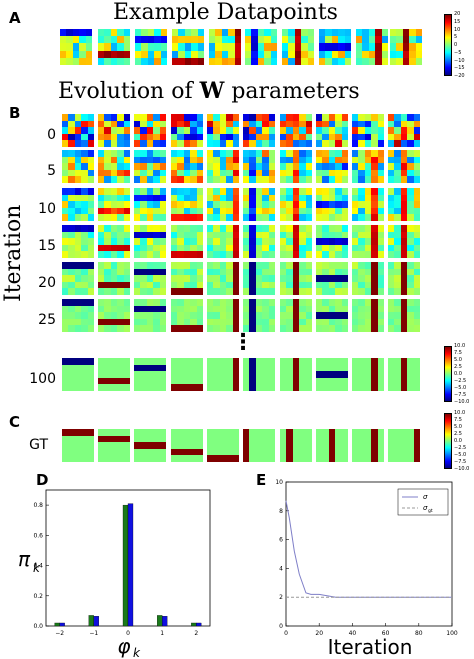 This screenshot has width=474, height=659. What do you see at coordinates (15, 18) in the screenshot?
I see `panel-label-a: A` at bounding box center [15, 18].